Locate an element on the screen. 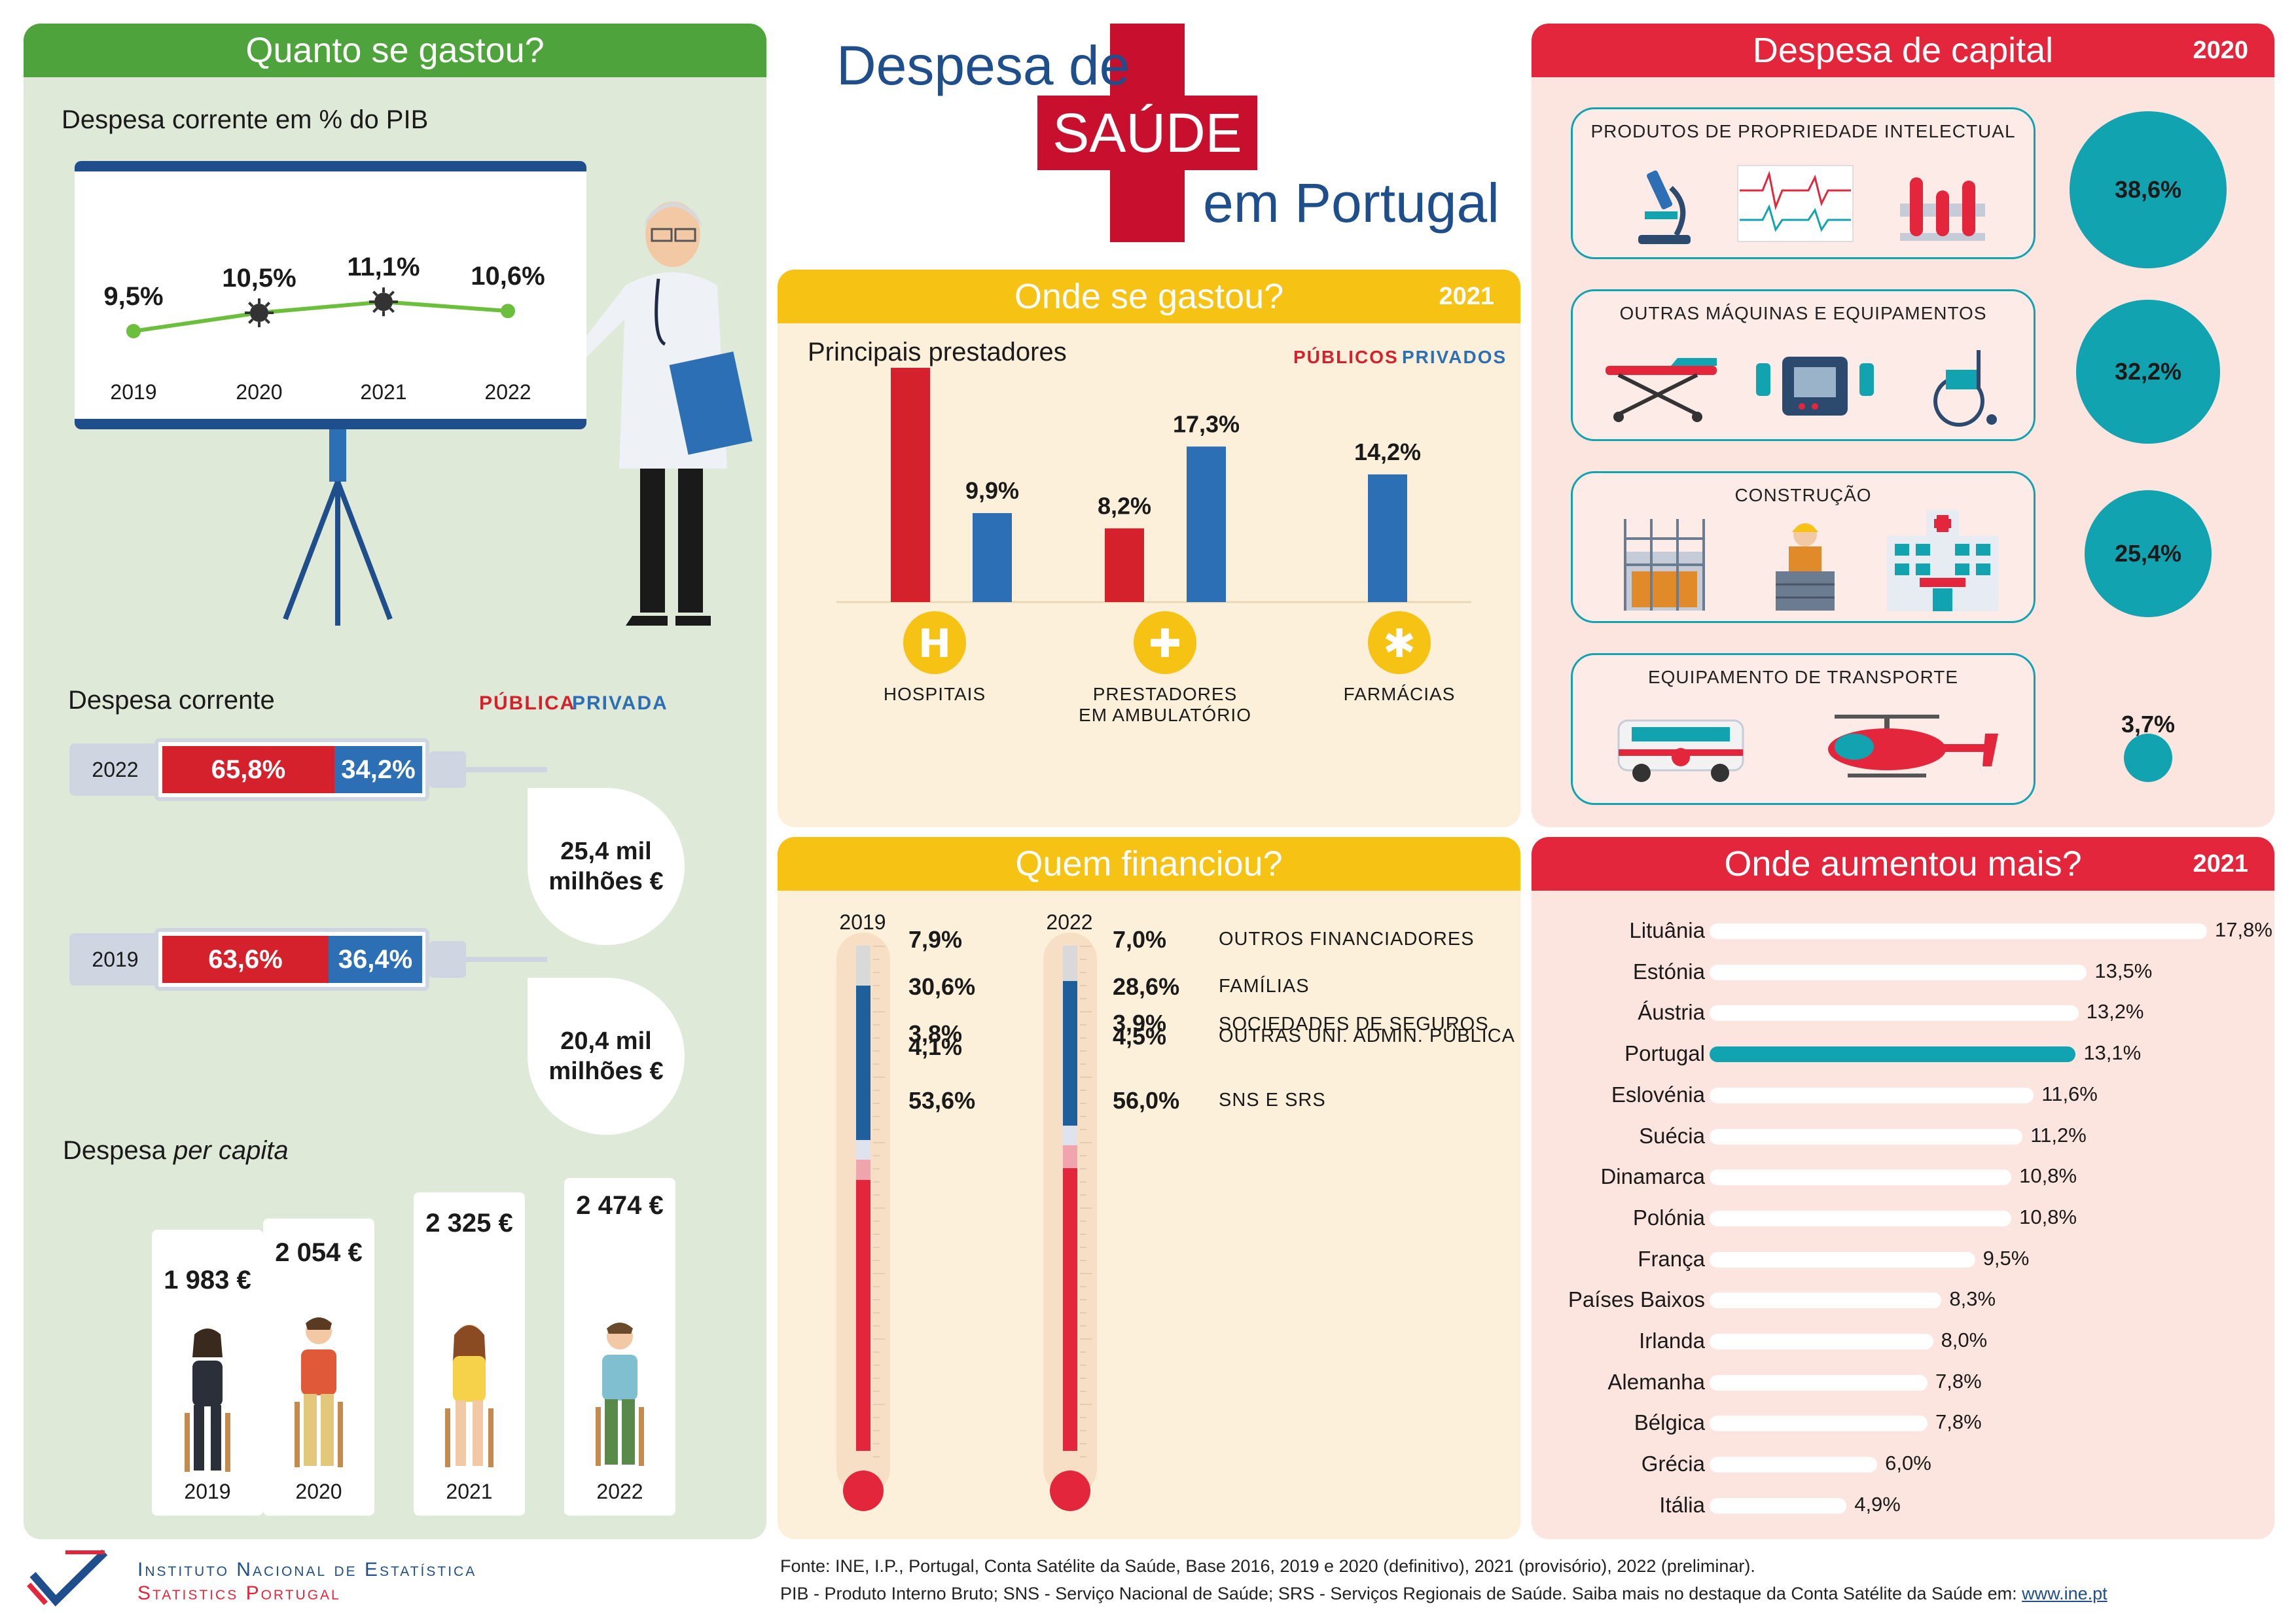  capital-circle: 38,6% is located at coordinates (2148, 189).